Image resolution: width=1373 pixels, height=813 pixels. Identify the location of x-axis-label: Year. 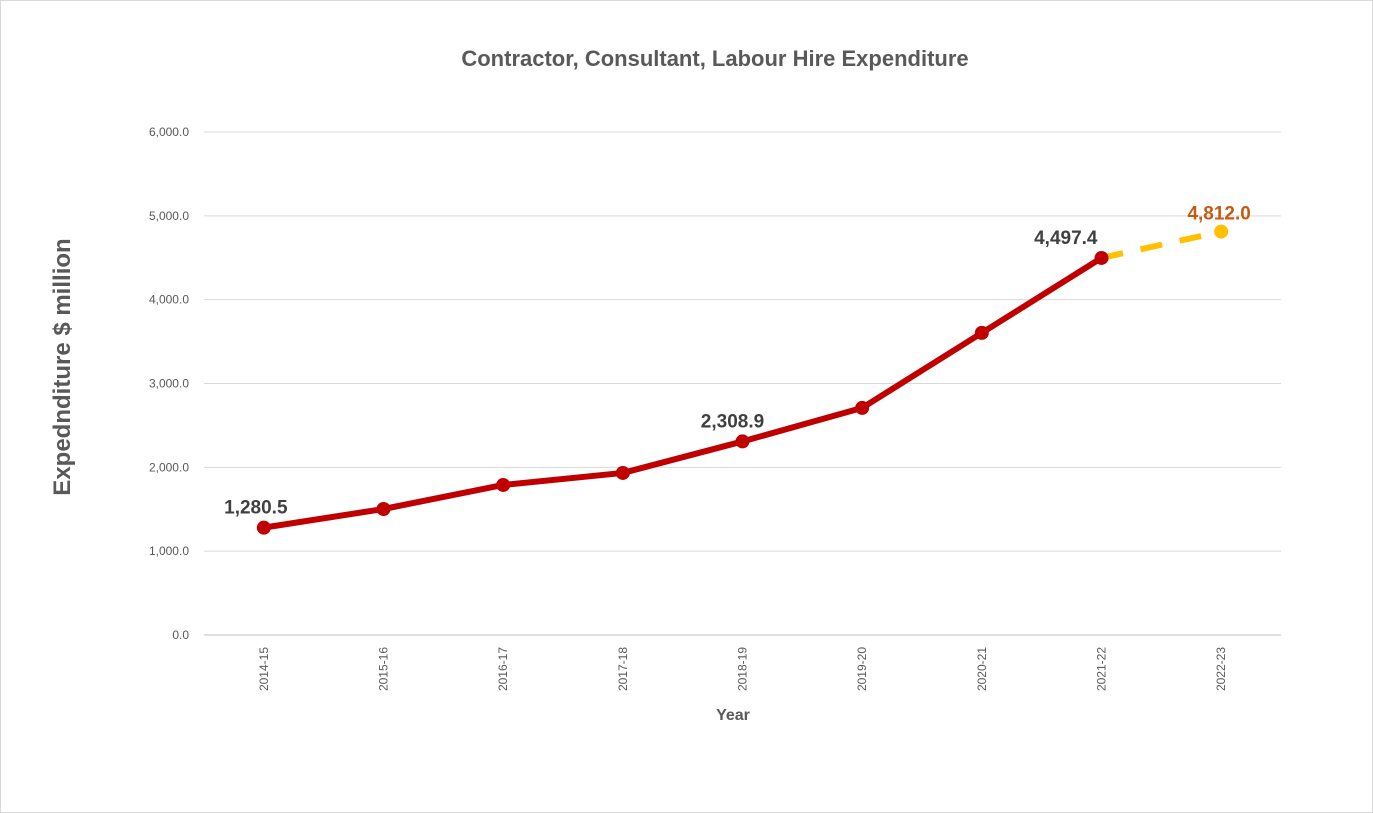
(733, 715).